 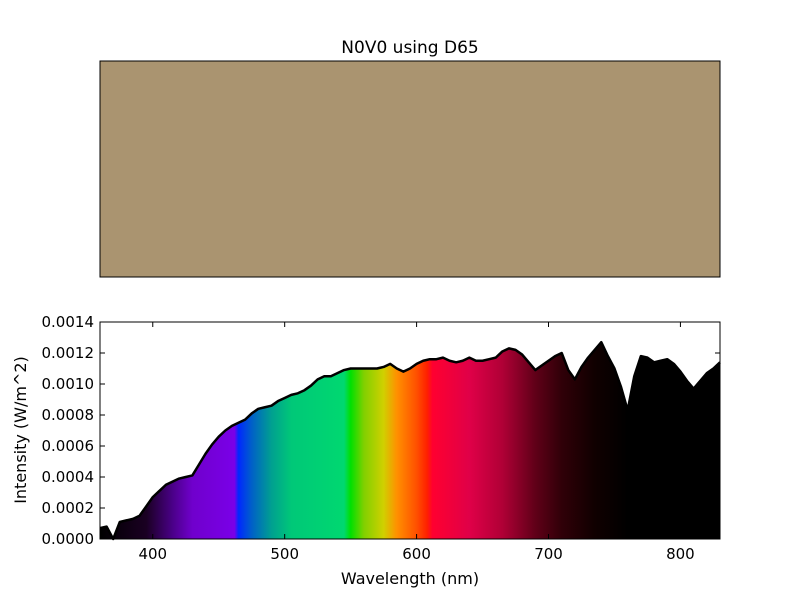 What do you see at coordinates (410, 578) in the screenshot?
I see `x-axis-label: Wavelength (nm)` at bounding box center [410, 578].